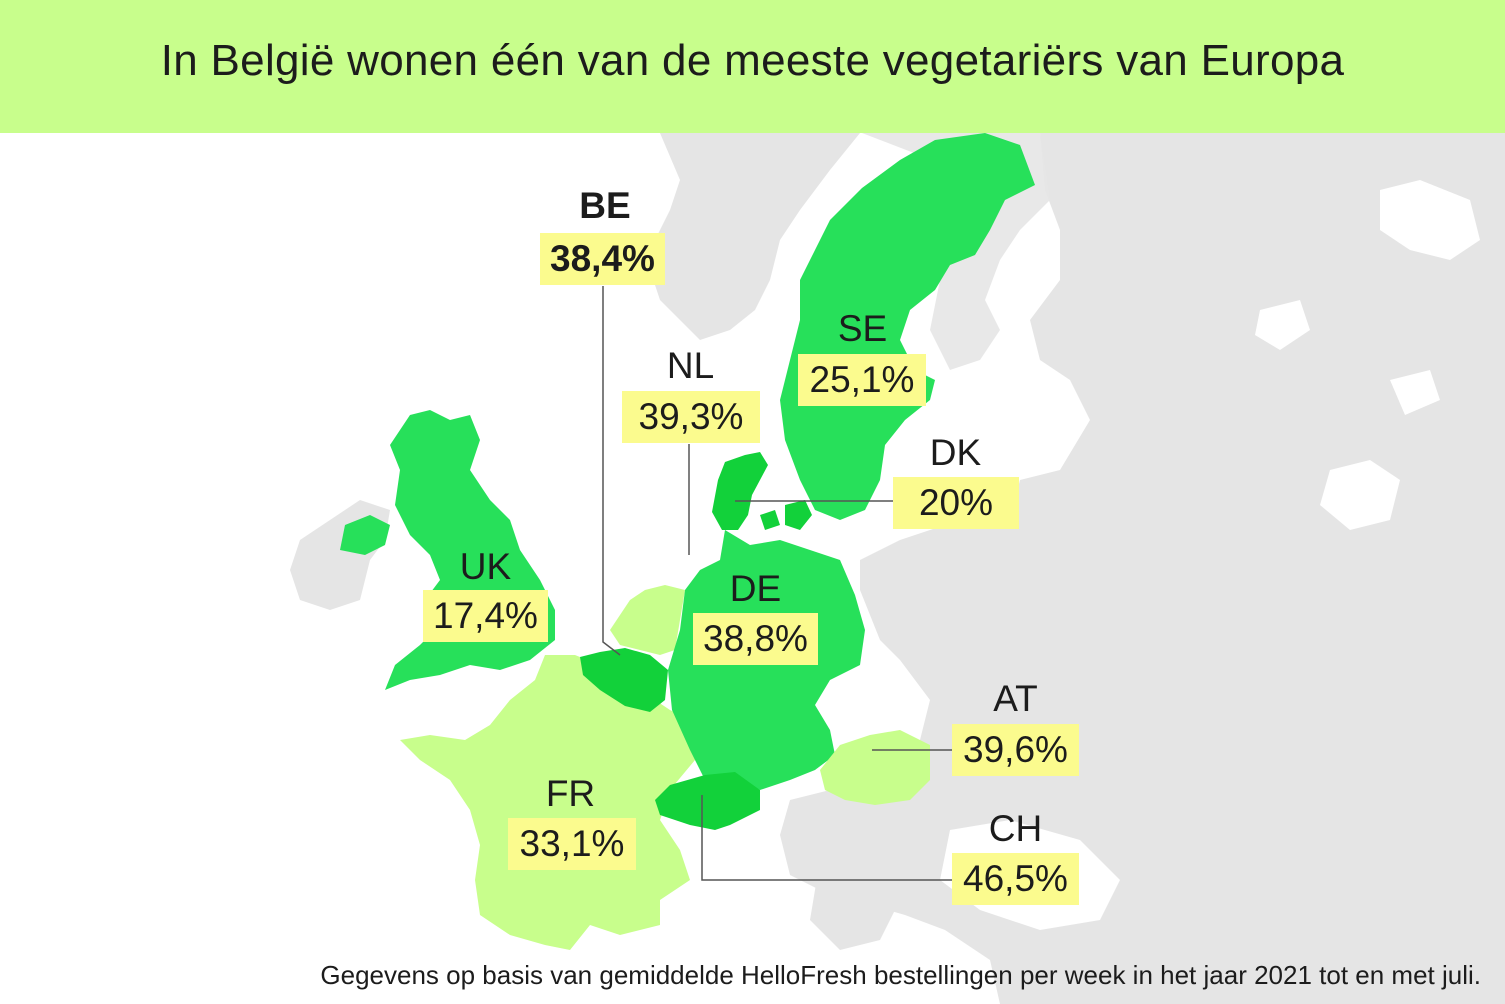  I want to click on title-banner, so click(752, 66).